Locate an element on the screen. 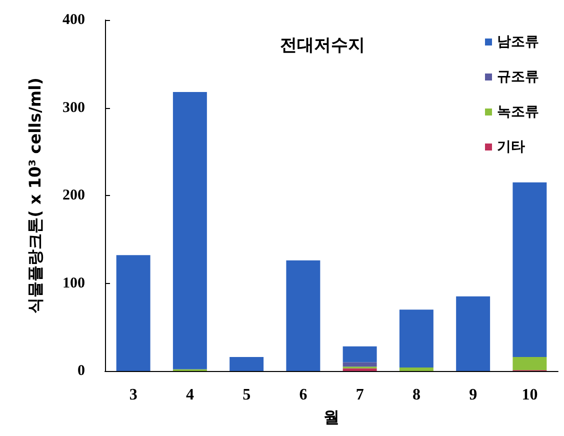  x-tick-label: 6 is located at coordinates (303, 395).